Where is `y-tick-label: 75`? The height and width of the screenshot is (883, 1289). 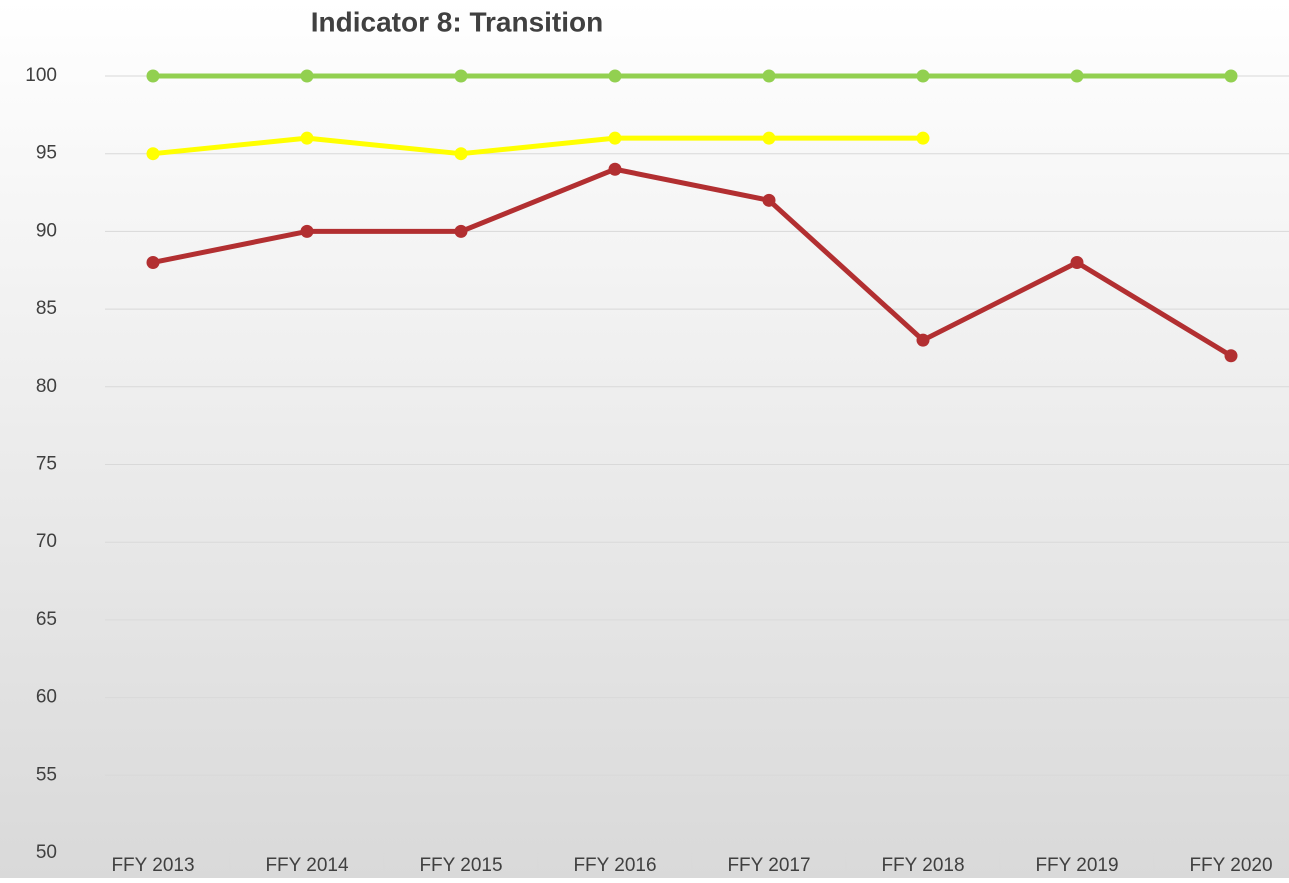 y-tick-label: 75 is located at coordinates (46, 464).